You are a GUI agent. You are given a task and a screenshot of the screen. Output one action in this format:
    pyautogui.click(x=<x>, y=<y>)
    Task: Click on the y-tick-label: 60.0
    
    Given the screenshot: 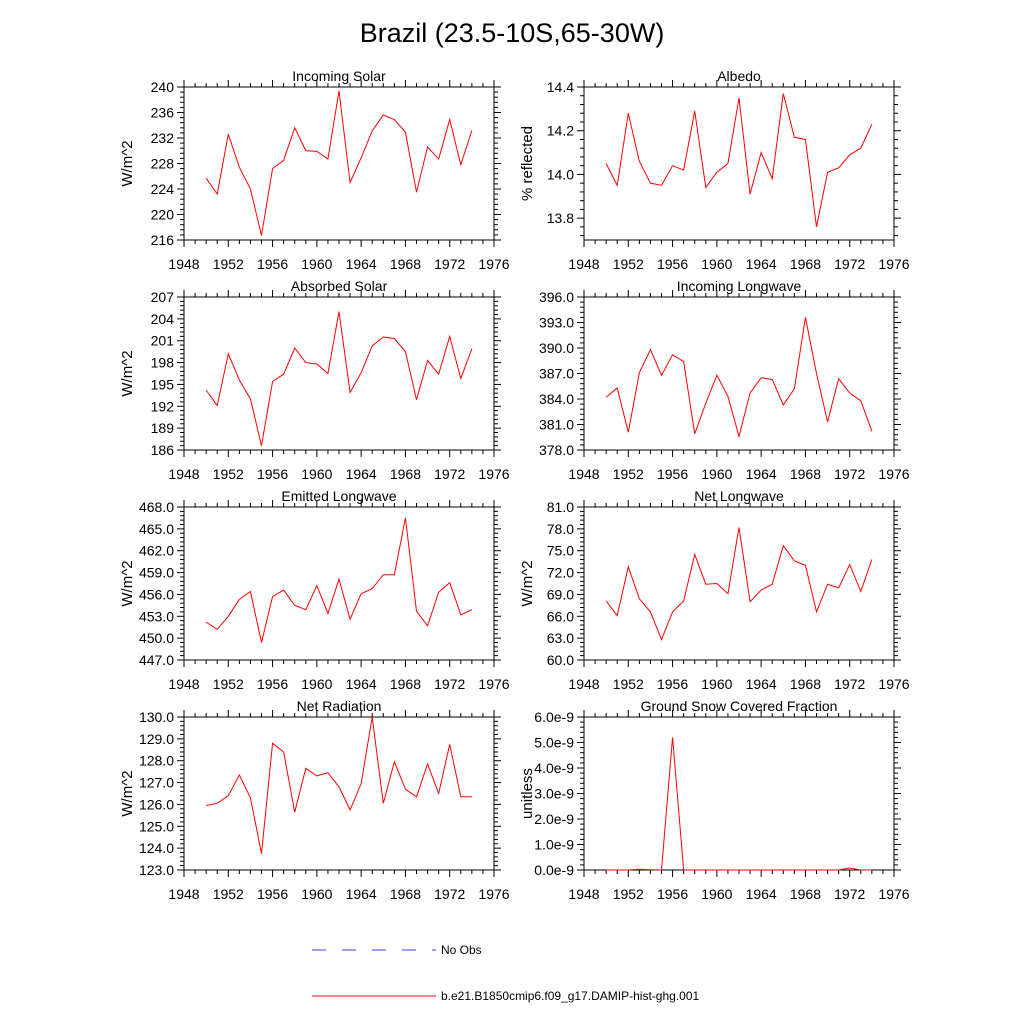 What is the action you would take?
    pyautogui.click(x=560, y=660)
    